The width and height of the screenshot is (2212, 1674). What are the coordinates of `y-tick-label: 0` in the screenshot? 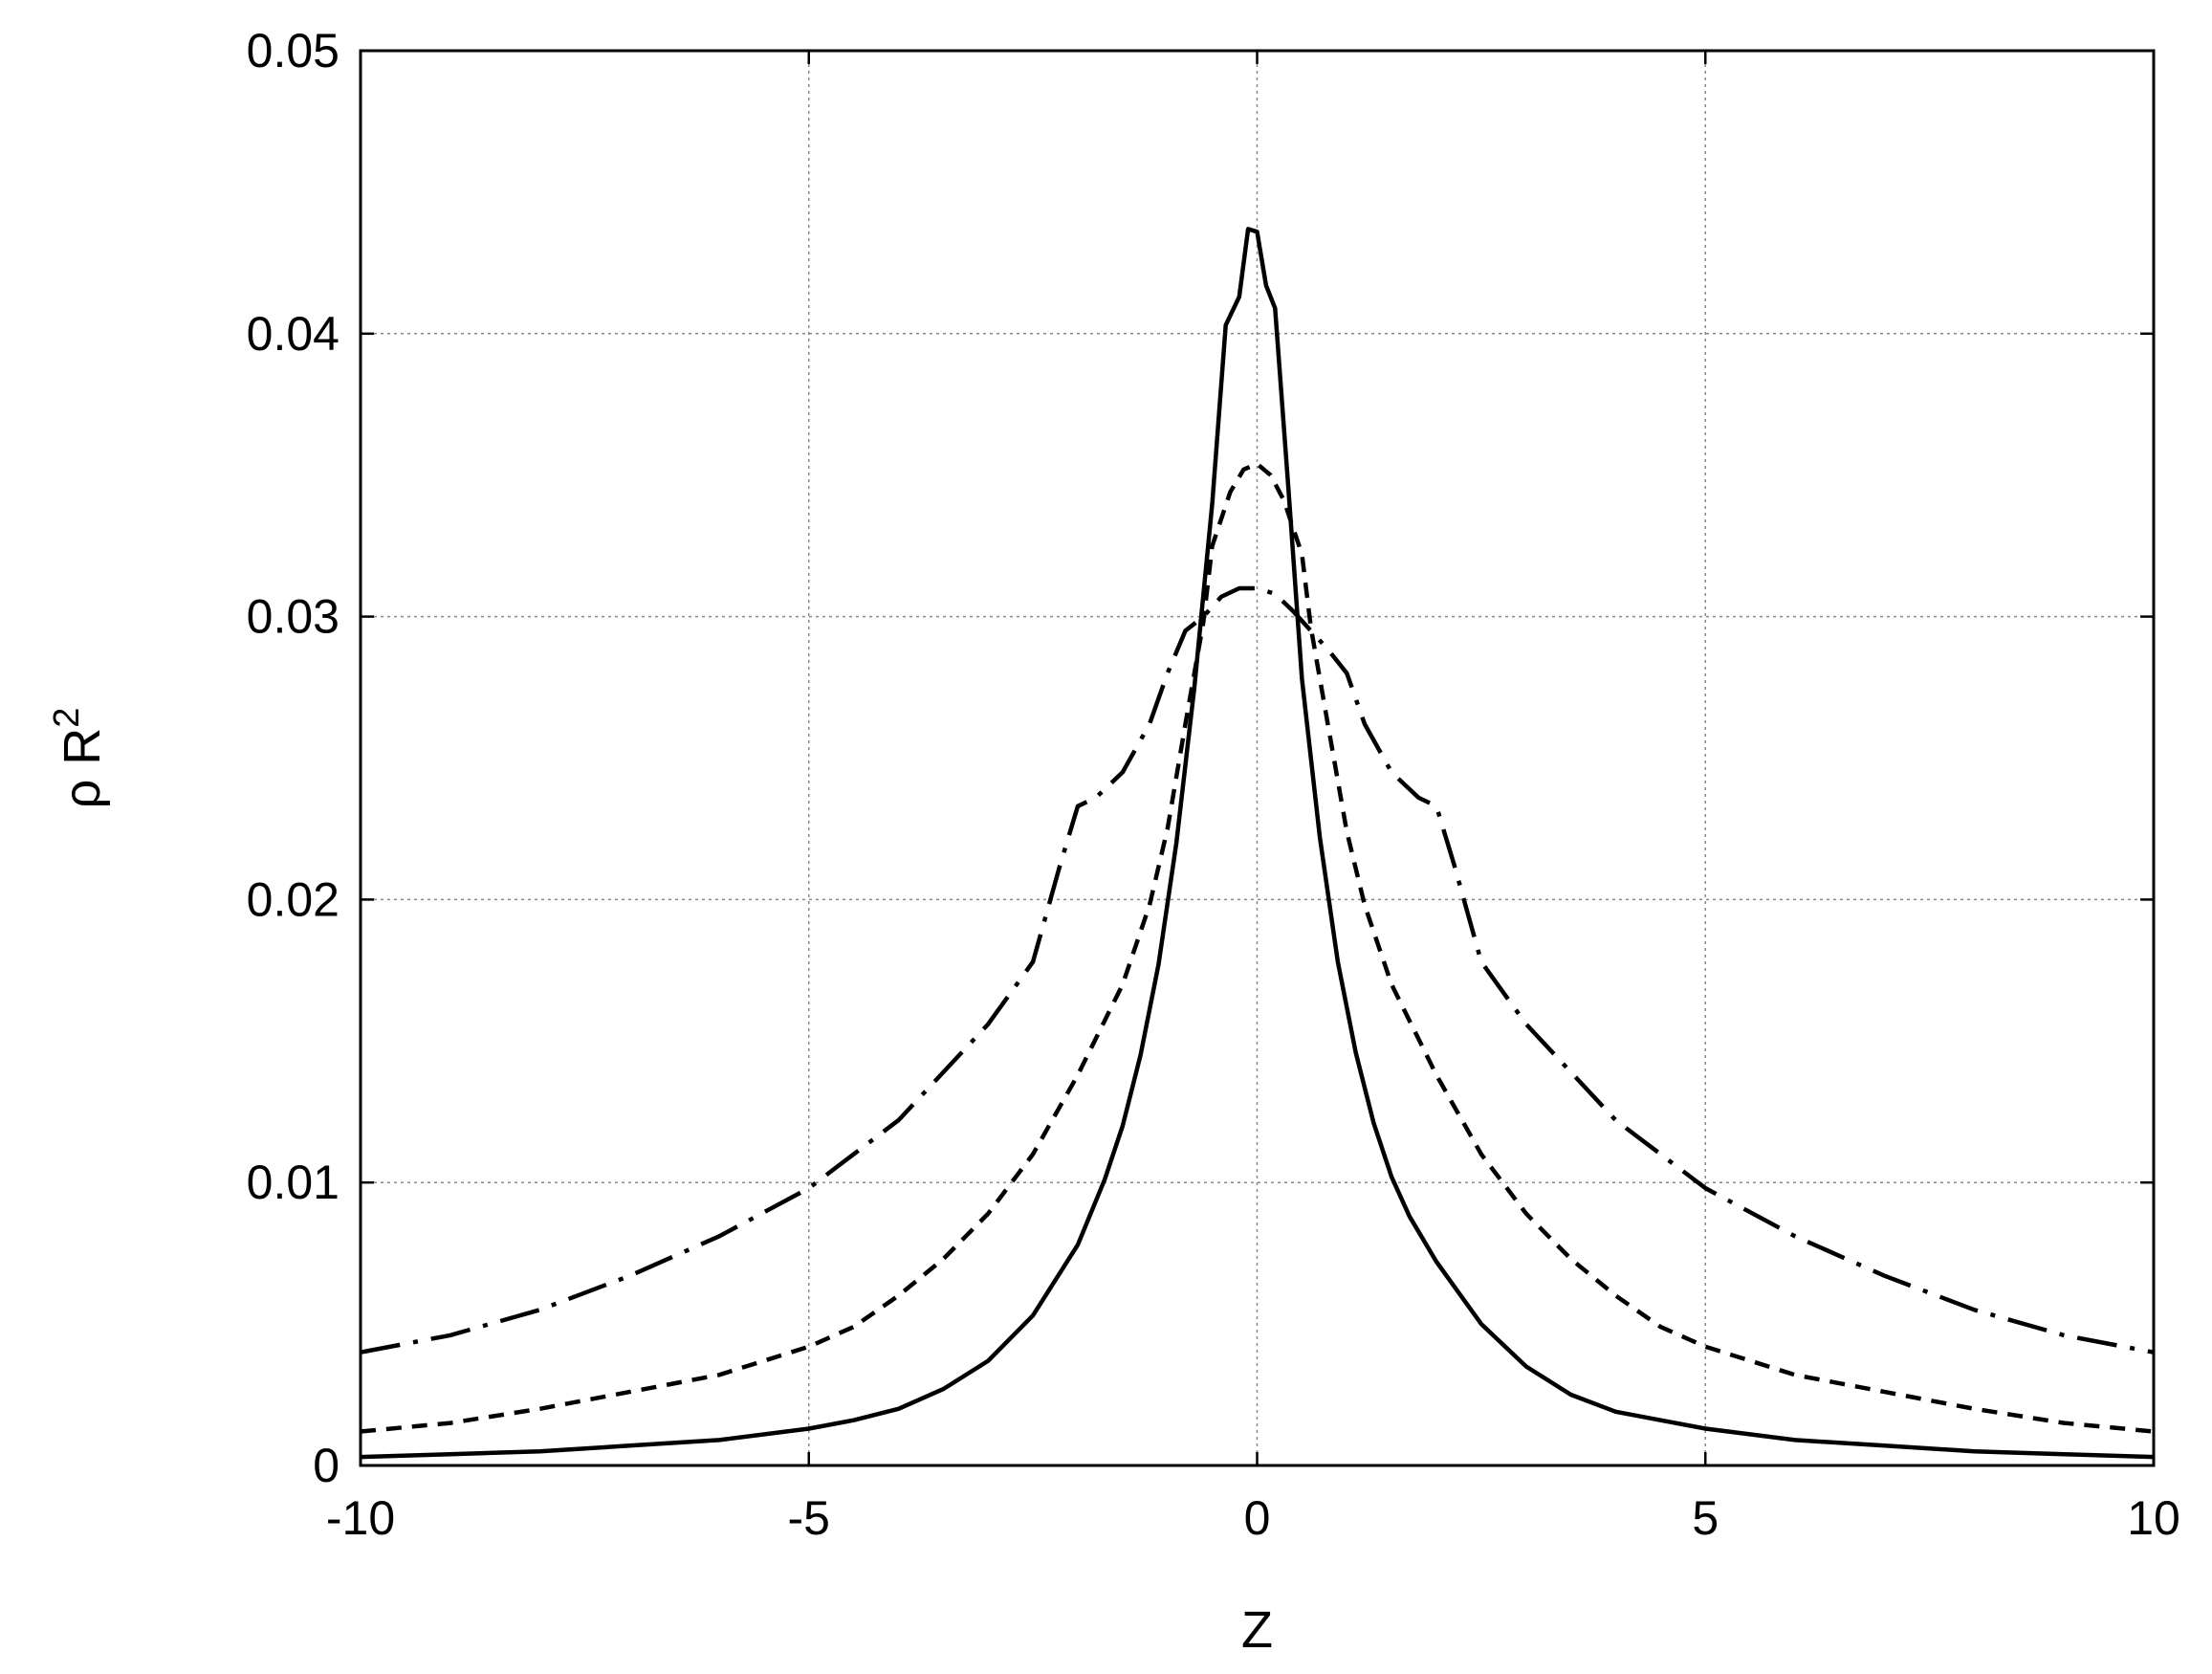 It's located at (326, 1465).